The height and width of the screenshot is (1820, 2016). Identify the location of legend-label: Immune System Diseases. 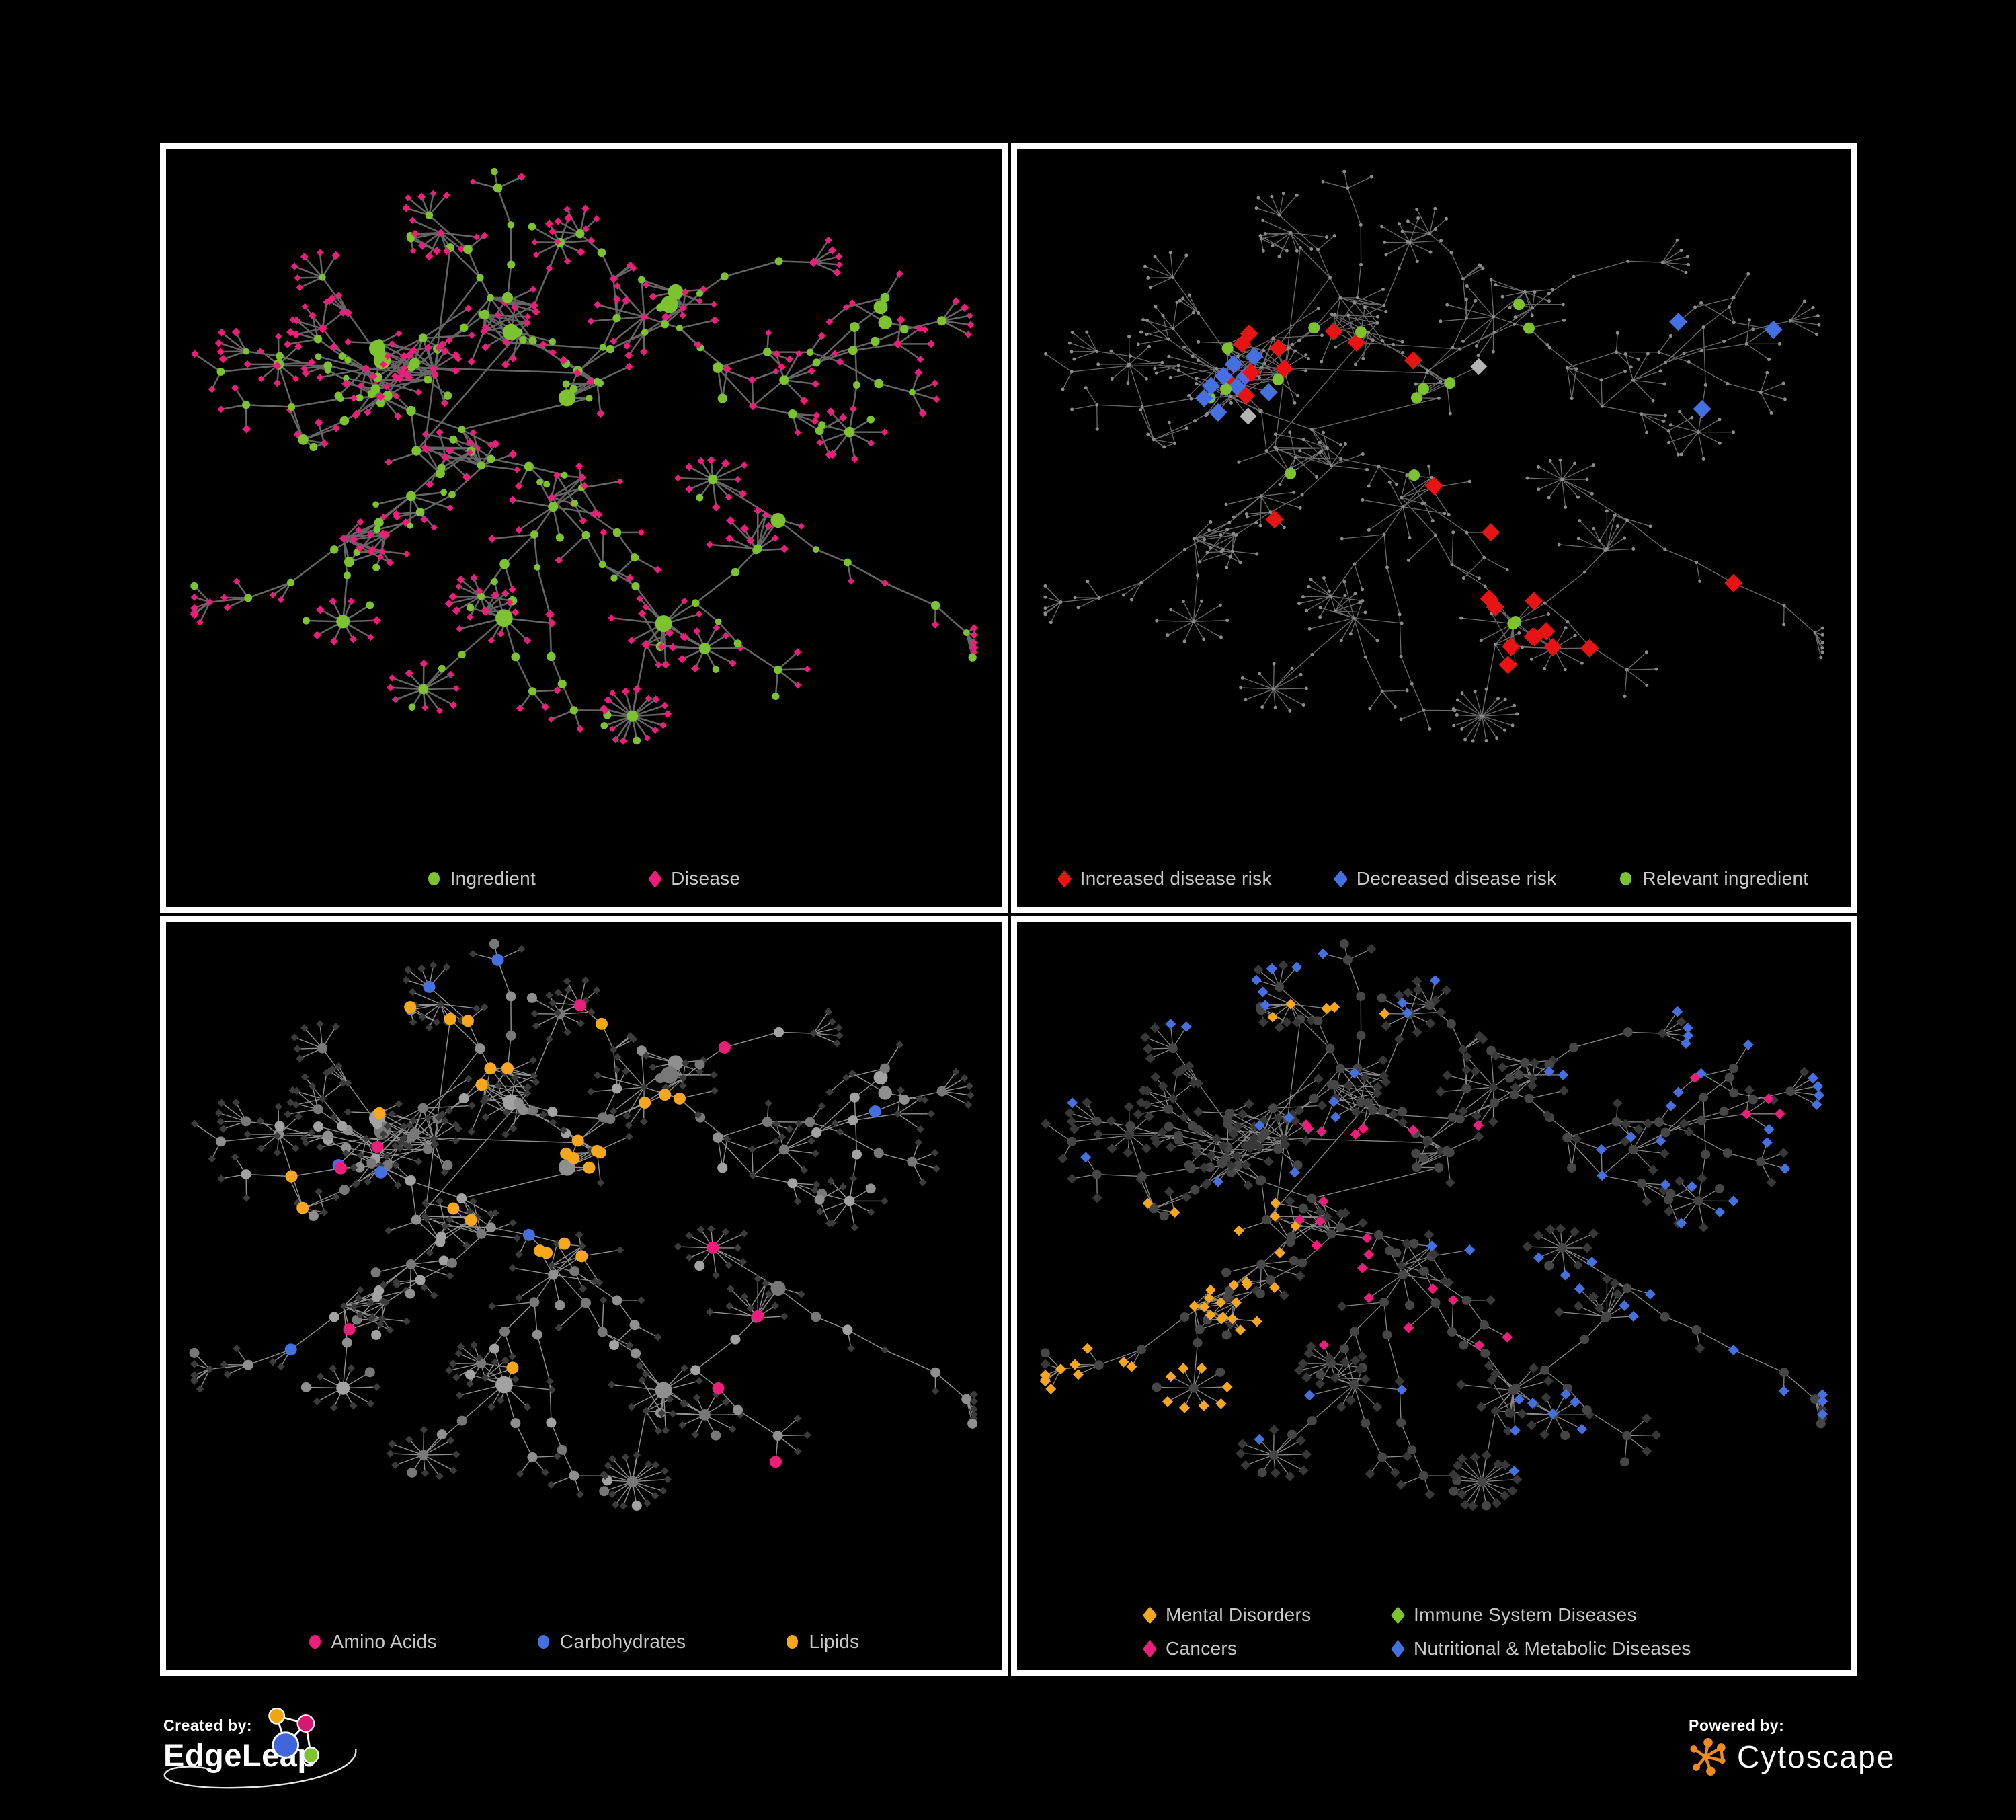
(1525, 1614).